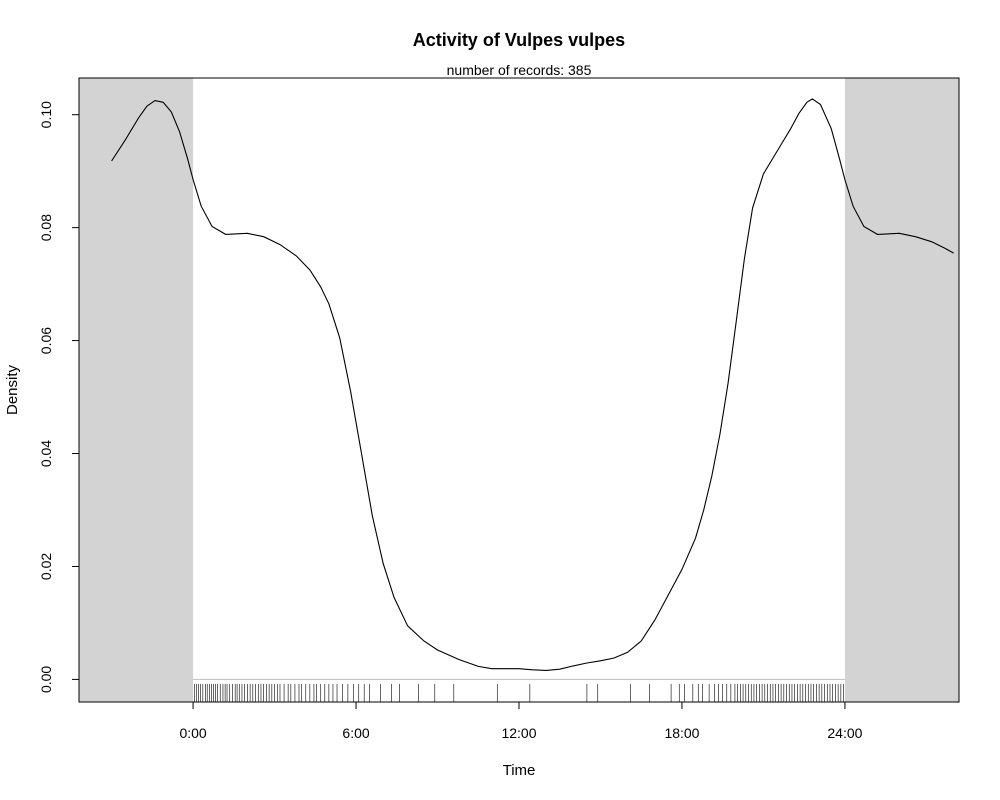 This screenshot has height=800, width=1000. Describe the element at coordinates (12, 389) in the screenshot. I see `y-axis-label: Density` at that location.